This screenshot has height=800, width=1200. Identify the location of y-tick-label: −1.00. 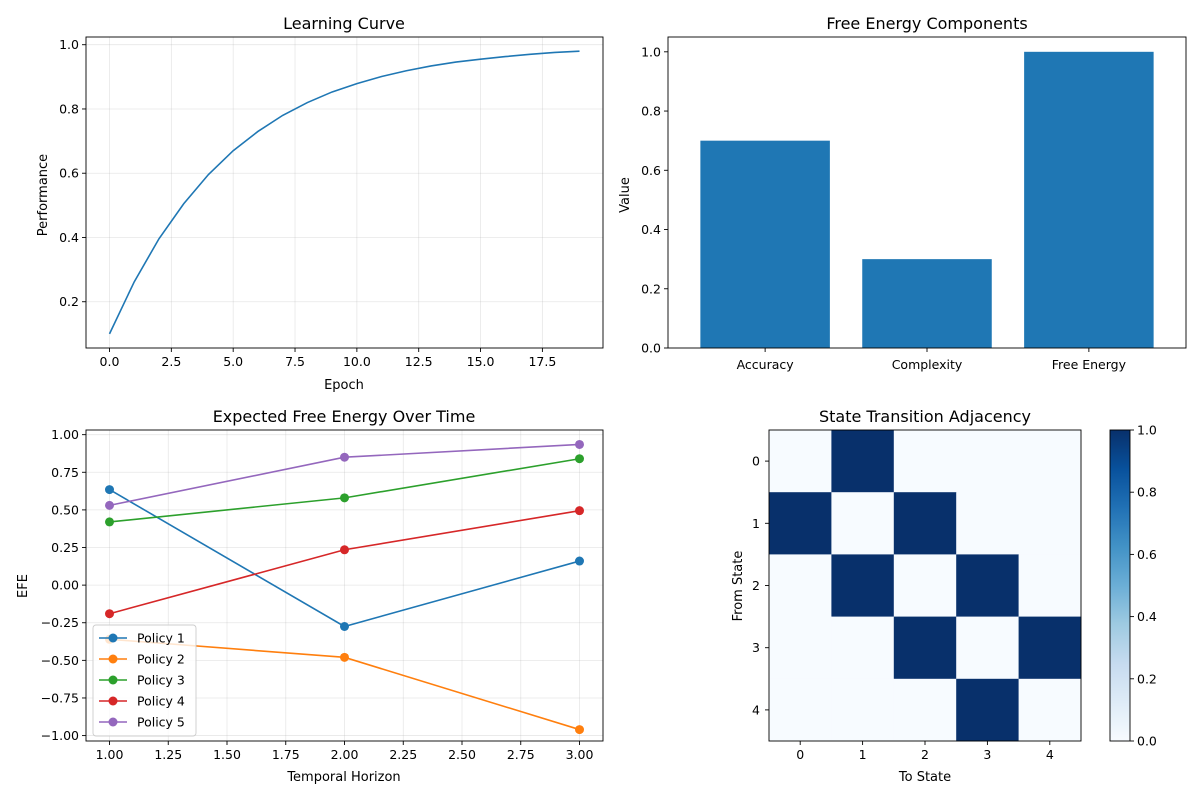
(60, 735).